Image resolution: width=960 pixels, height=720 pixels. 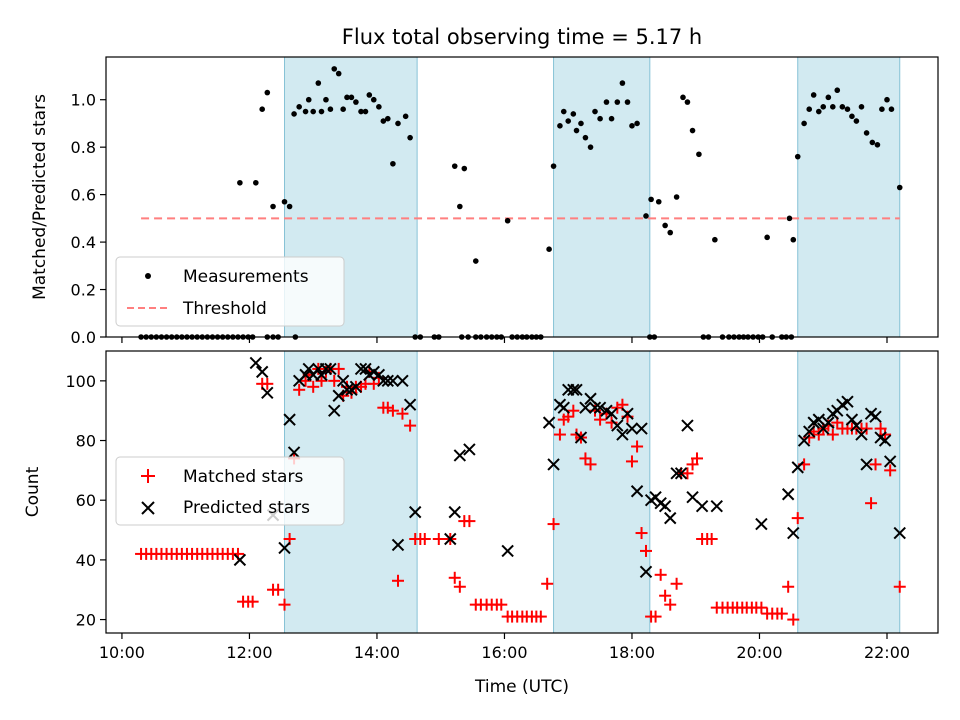 I want to click on x-tick-label: 20:00, so click(x=759, y=652).